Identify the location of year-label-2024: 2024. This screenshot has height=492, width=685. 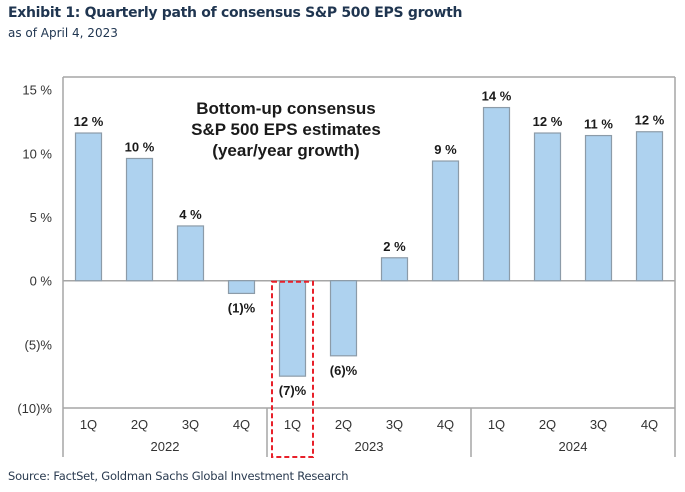
(573, 446).